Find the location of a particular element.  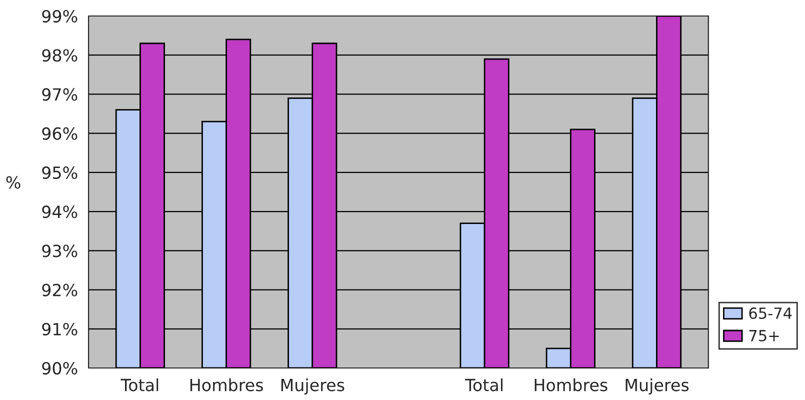

y-tick-label: 97% is located at coordinates (60, 94).